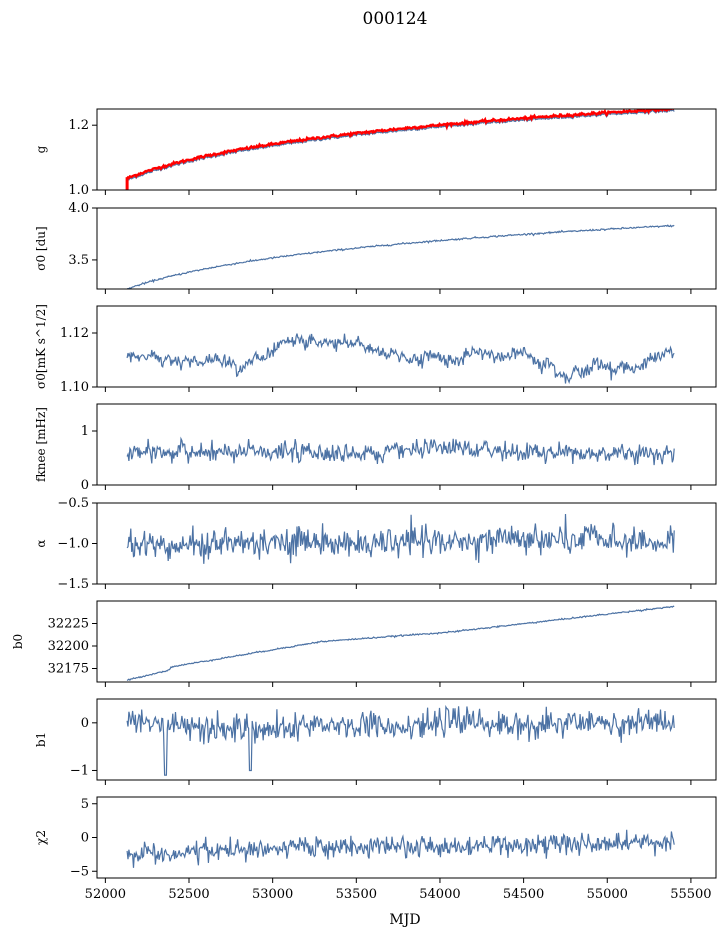  I want to click on panel-7: −1 0 b1, so click(375, 741).